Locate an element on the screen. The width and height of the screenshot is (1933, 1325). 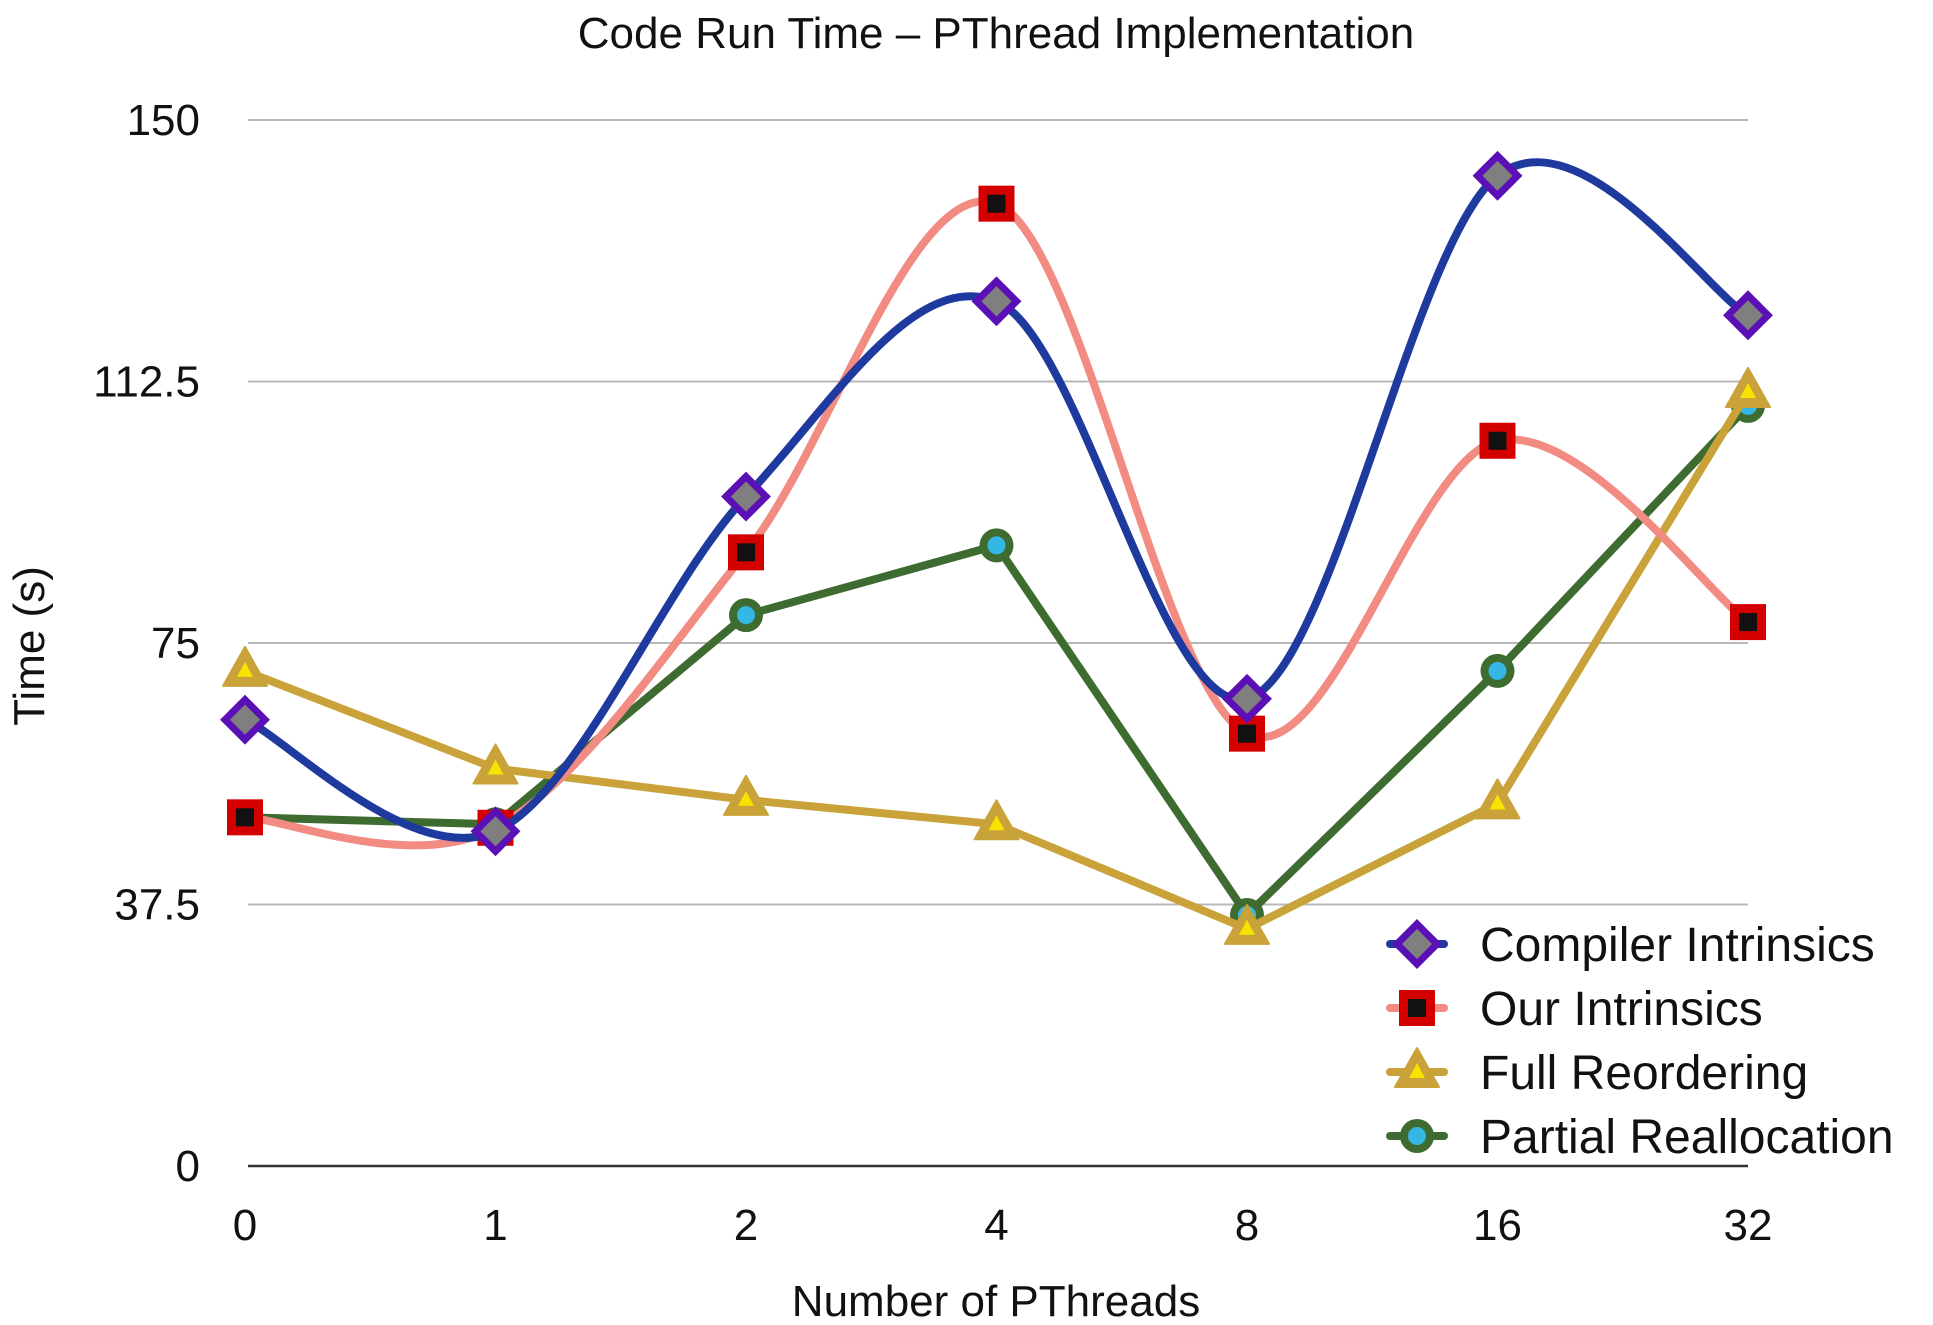
y-tick-label: 75 is located at coordinates (175, 643).